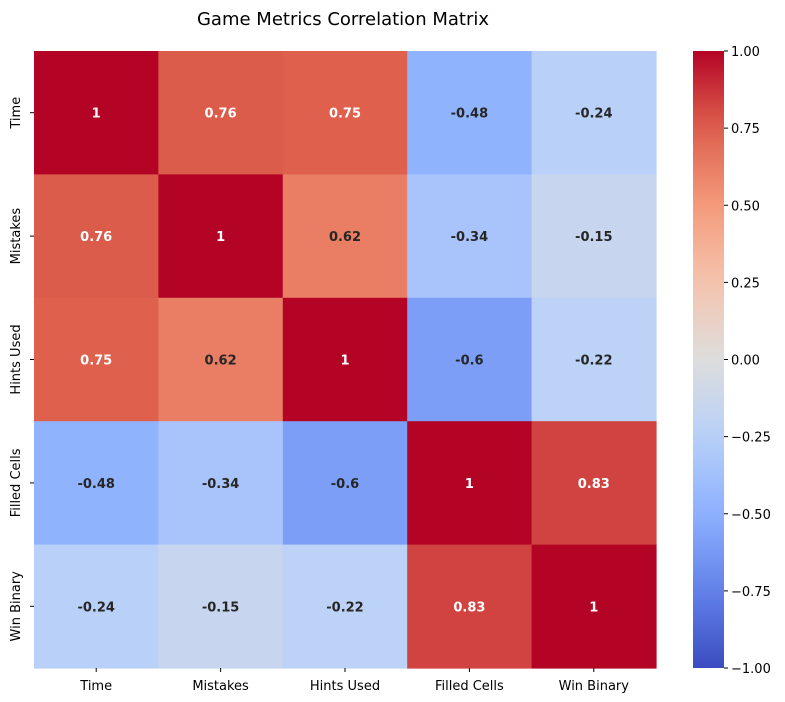 This screenshot has height=702, width=785. What do you see at coordinates (16, 482) in the screenshot?
I see `y-tick-label: Filled Cells` at bounding box center [16, 482].